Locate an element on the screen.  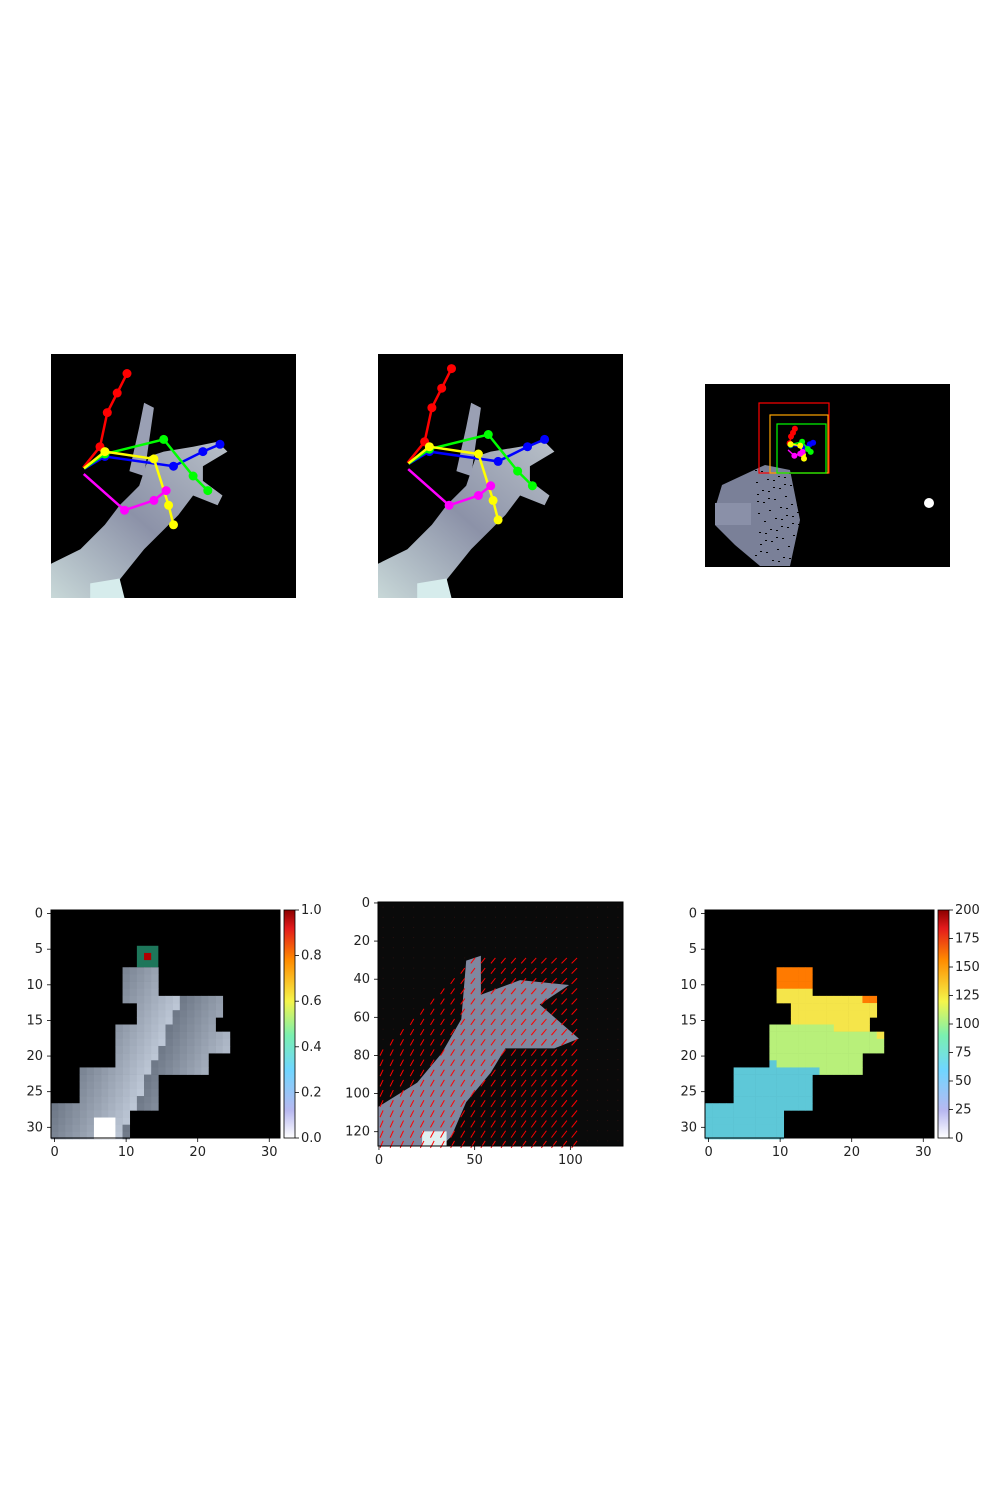
hand-wrist-region is located at coordinates (107, 588).